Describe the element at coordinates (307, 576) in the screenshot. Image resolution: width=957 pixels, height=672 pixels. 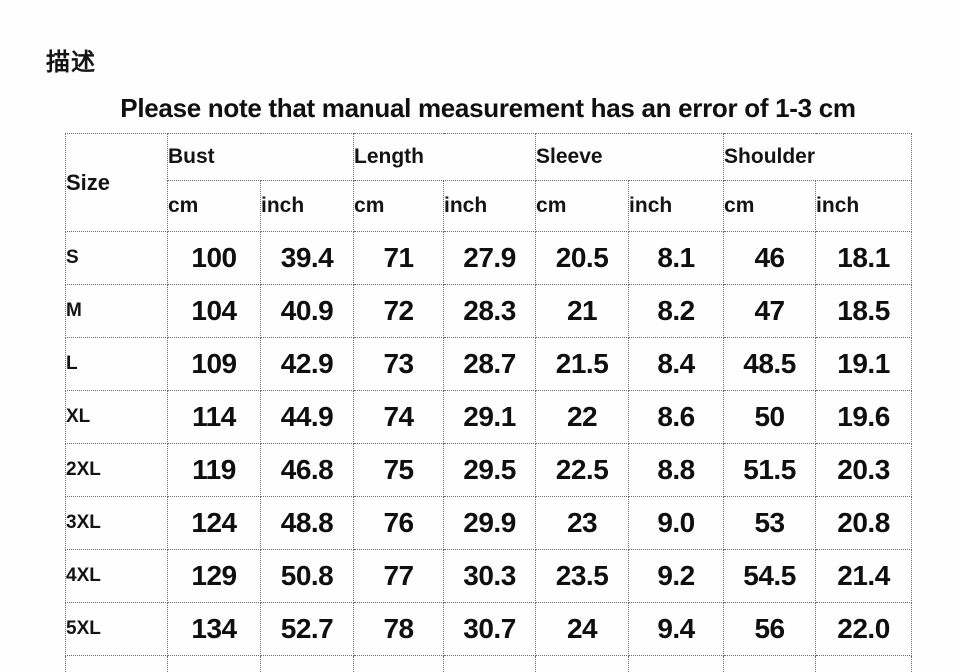
I see `measurement-value: 50.8` at that location.